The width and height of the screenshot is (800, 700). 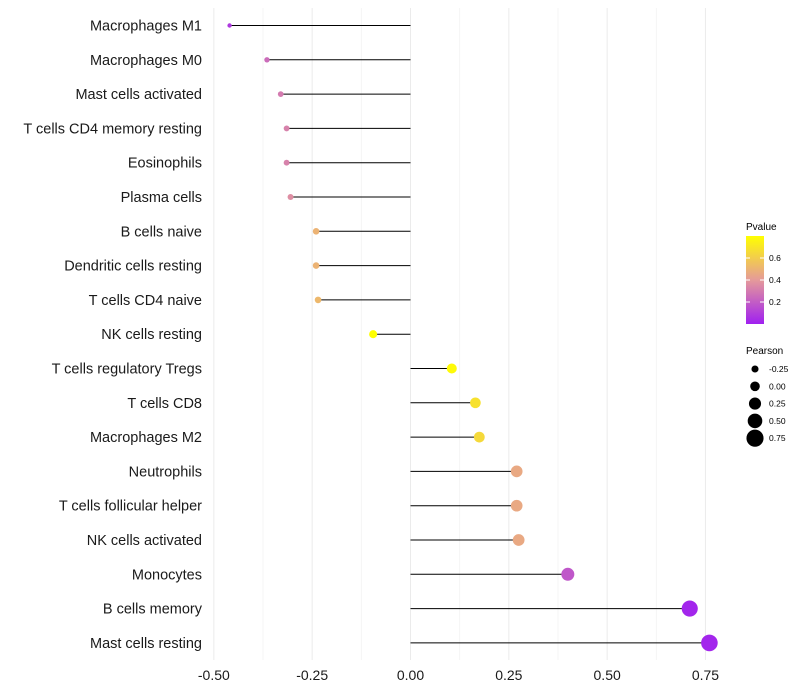 I want to click on category-label: Monocytes, so click(x=167, y=575).